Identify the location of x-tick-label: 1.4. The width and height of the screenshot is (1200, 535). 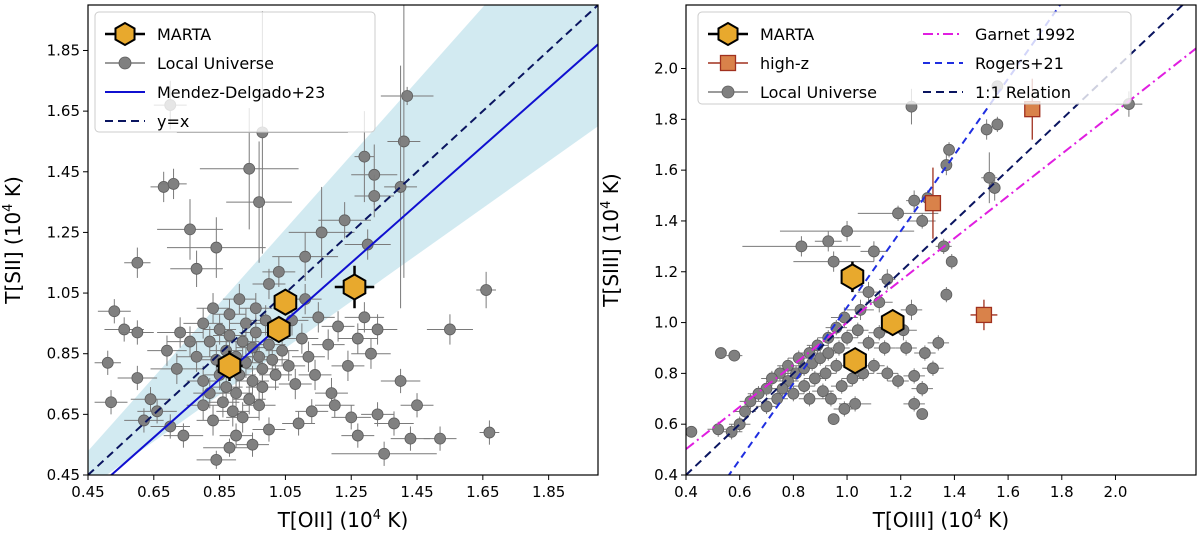
(954, 492).